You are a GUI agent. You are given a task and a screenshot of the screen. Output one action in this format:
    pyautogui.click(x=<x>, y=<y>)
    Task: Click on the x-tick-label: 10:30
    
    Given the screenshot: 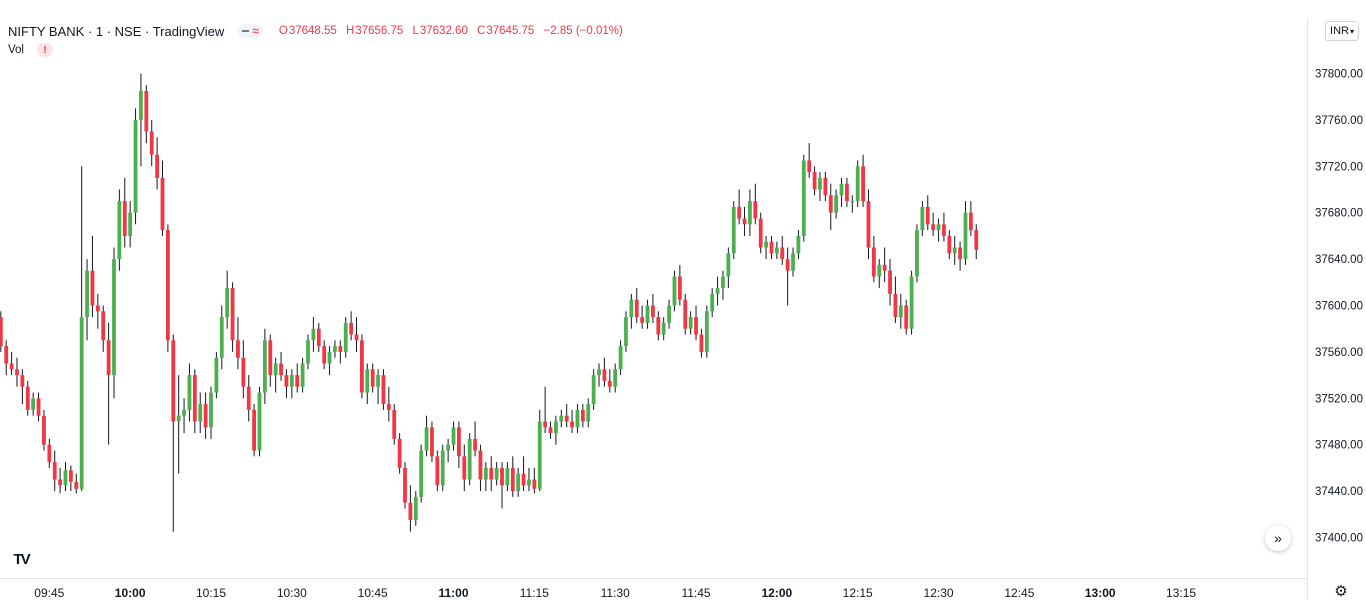 What is the action you would take?
    pyautogui.click(x=292, y=593)
    